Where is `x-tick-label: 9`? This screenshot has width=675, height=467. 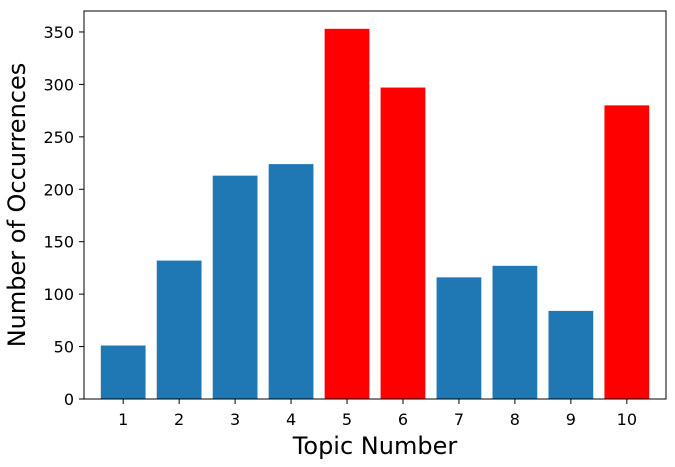 x-tick-label: 9 is located at coordinates (571, 419).